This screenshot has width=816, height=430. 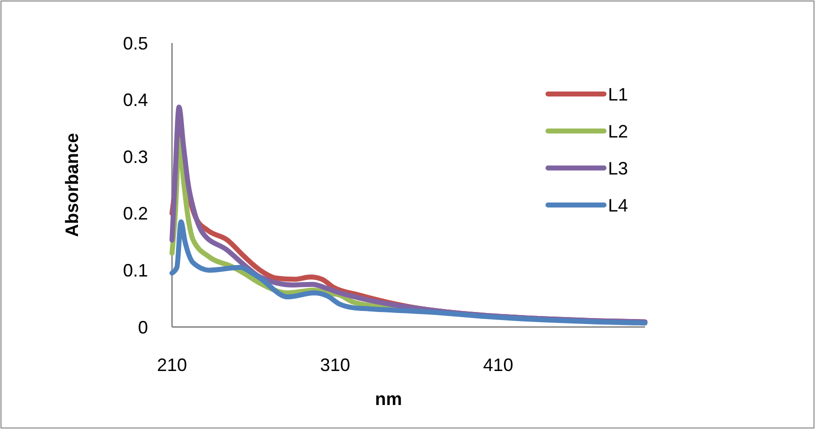 I want to click on legend-label: L3, so click(x=618, y=168).